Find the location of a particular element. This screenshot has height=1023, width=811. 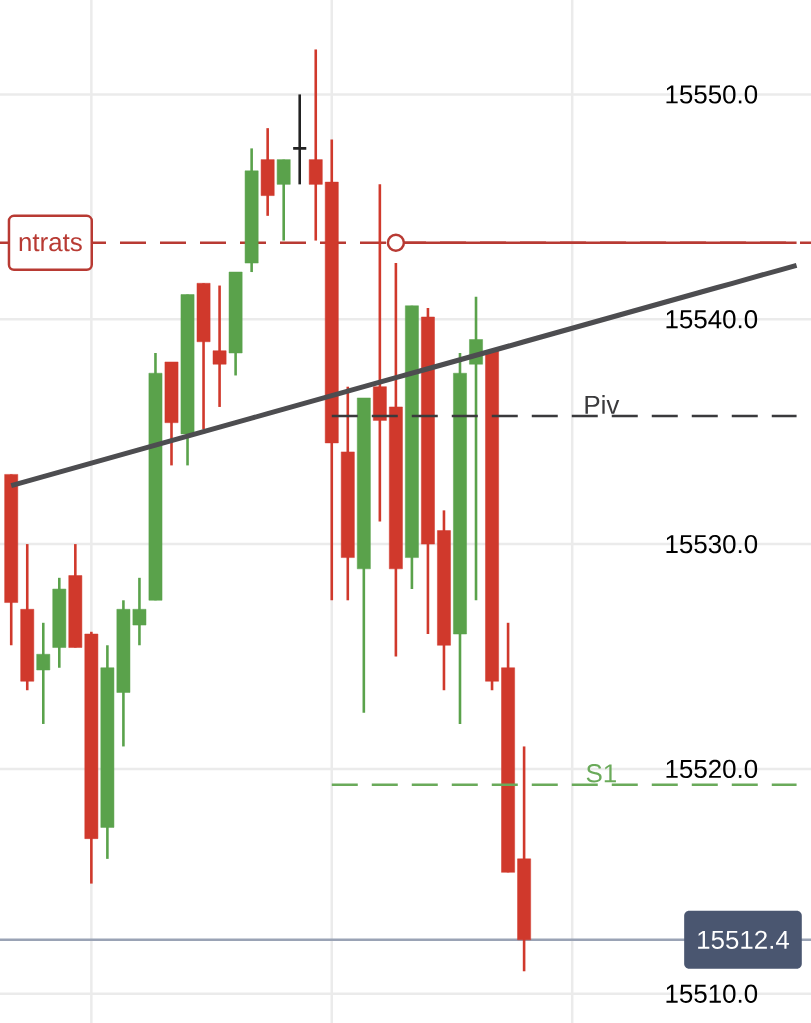

y-tick-label: 15530.0 is located at coordinates (712, 544).